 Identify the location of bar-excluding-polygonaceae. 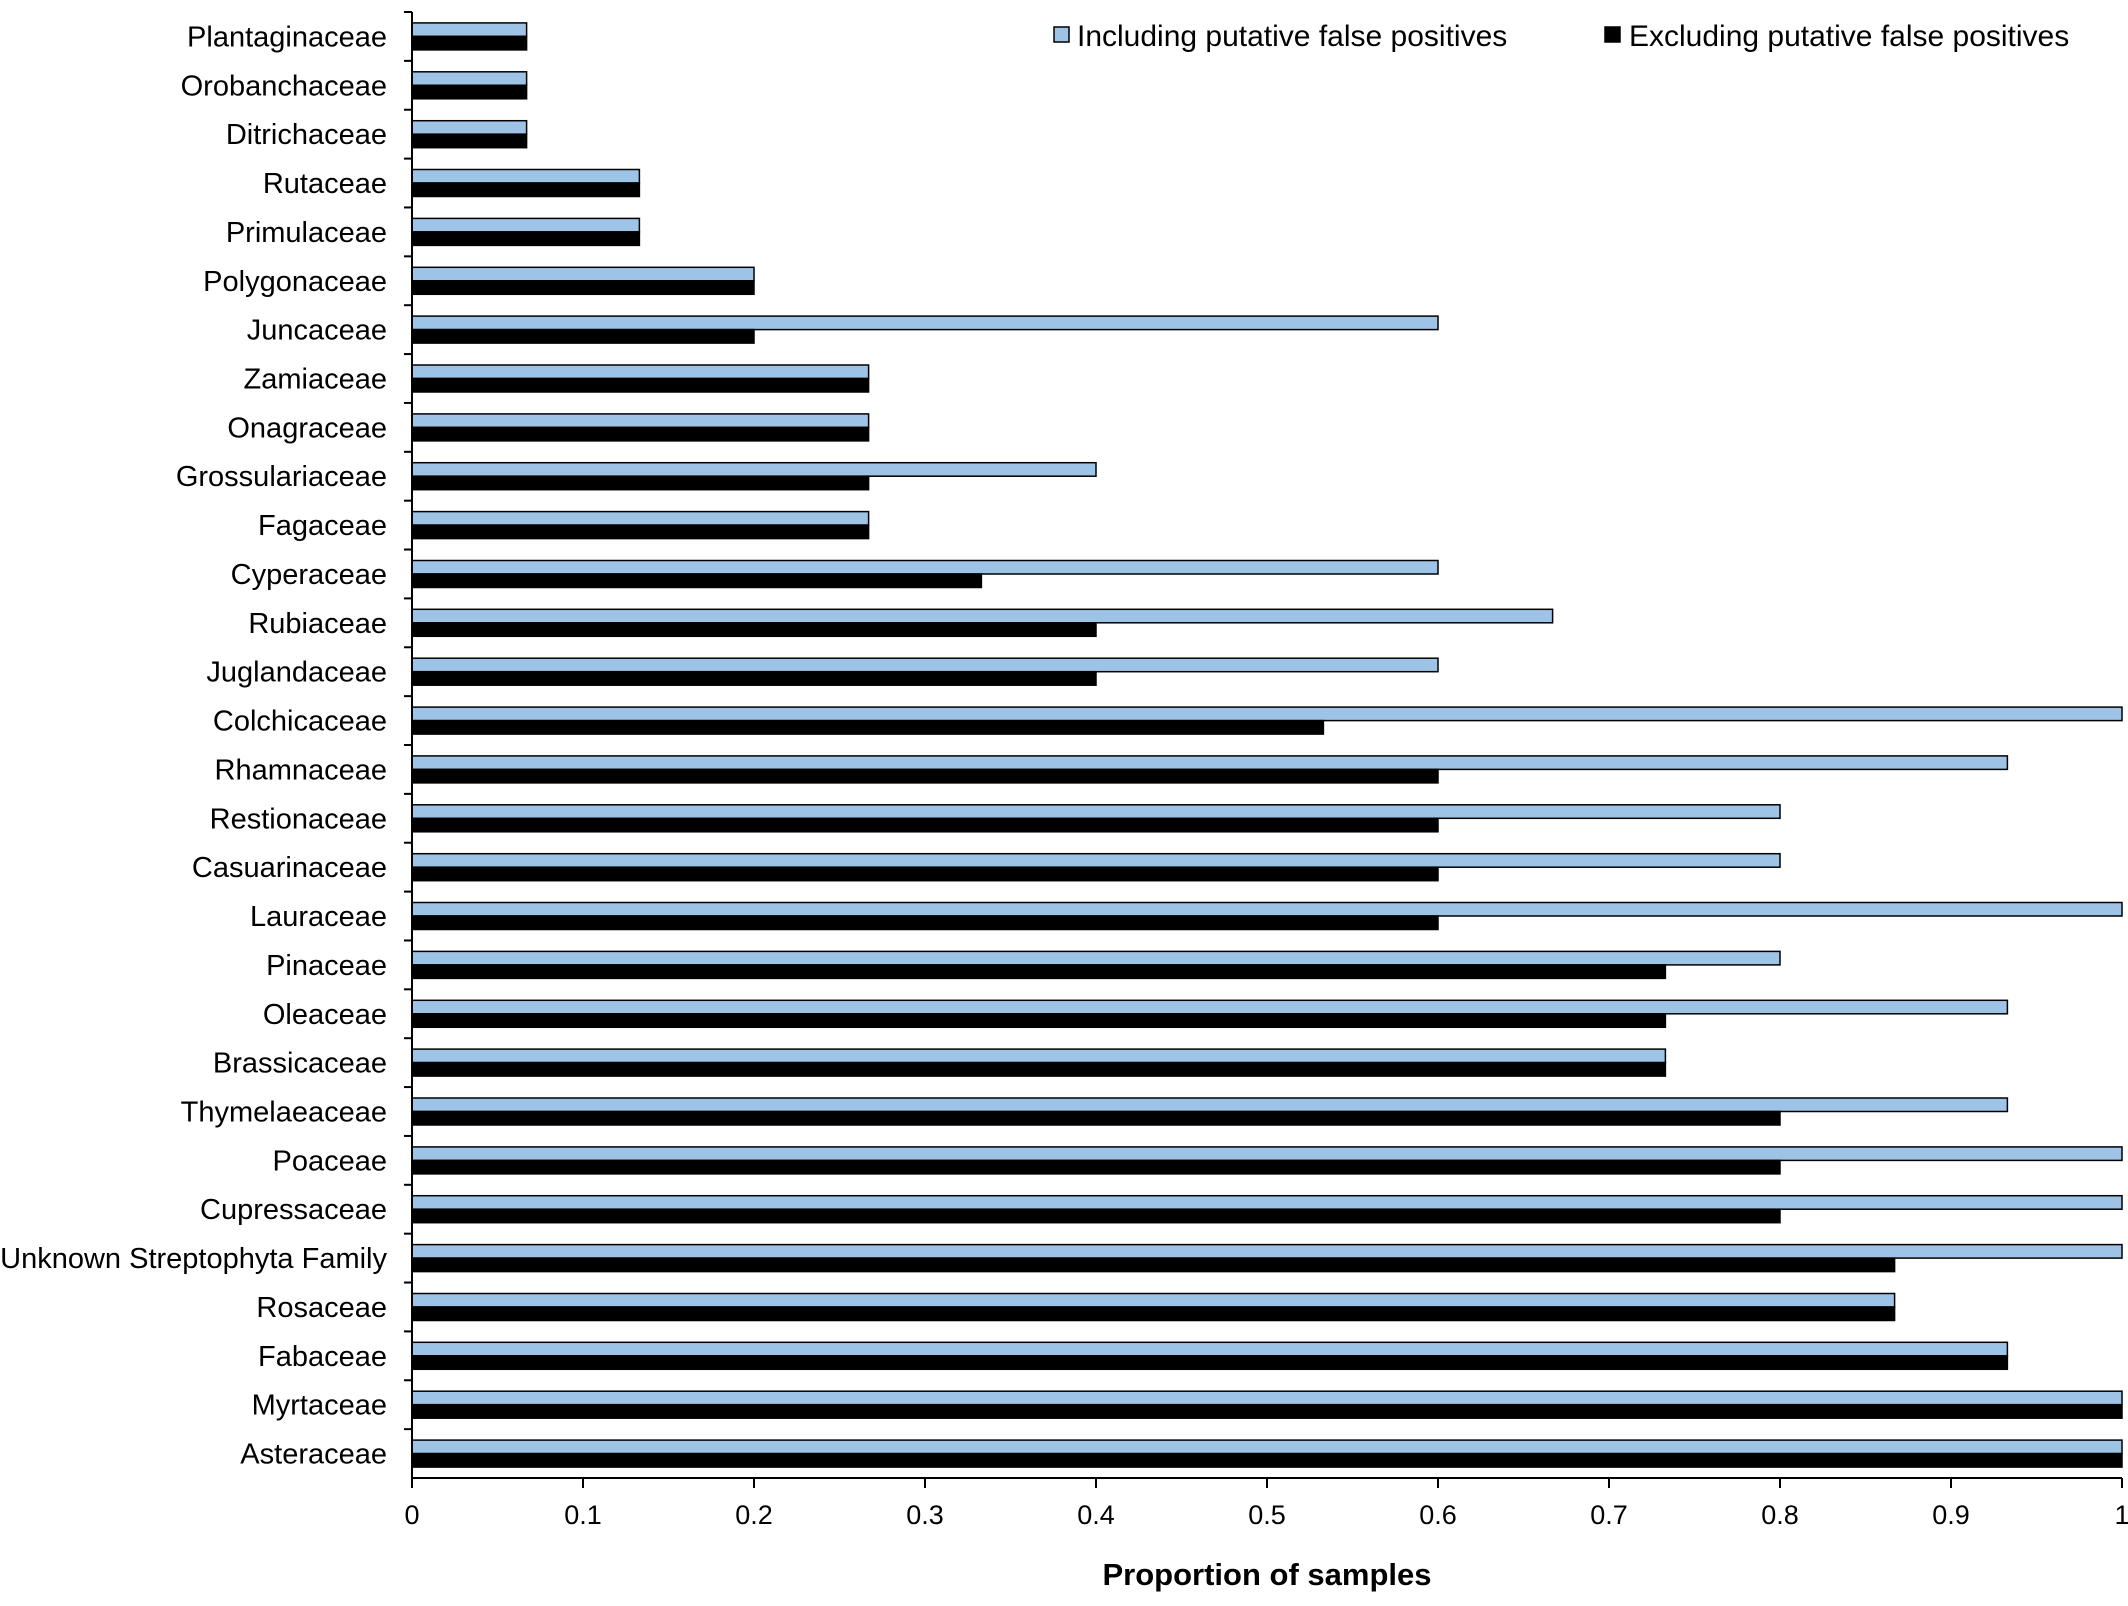
(583, 288).